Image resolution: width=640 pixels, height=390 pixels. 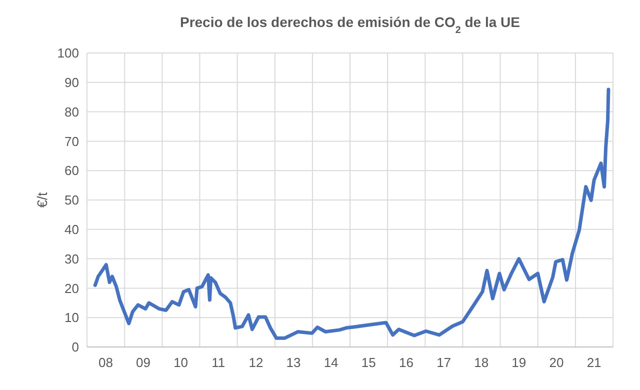 I want to click on y-tick-label: 70, so click(x=71, y=141).